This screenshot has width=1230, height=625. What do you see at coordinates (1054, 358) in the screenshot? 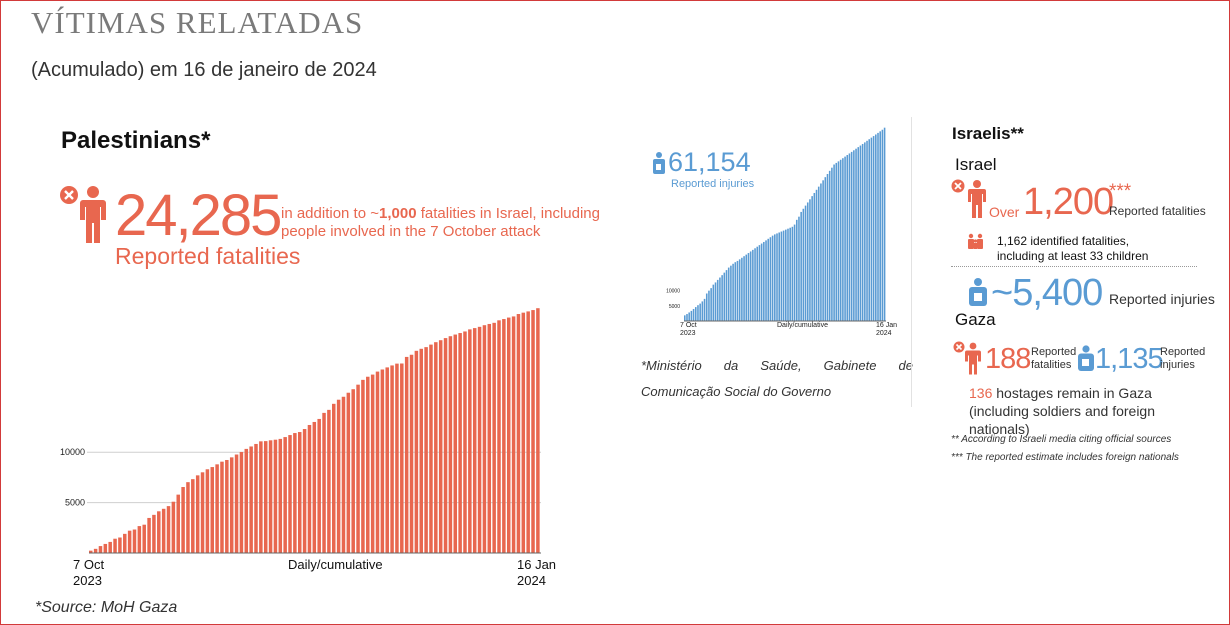
I see `gaza-fatalities-label: Reported fatalities` at bounding box center [1054, 358].